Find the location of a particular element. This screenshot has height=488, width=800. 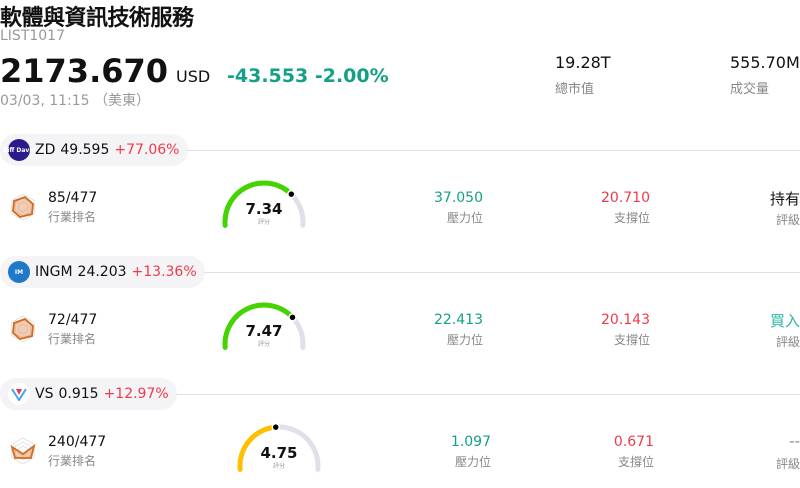

support-value: 20.143 is located at coordinates (625, 320).